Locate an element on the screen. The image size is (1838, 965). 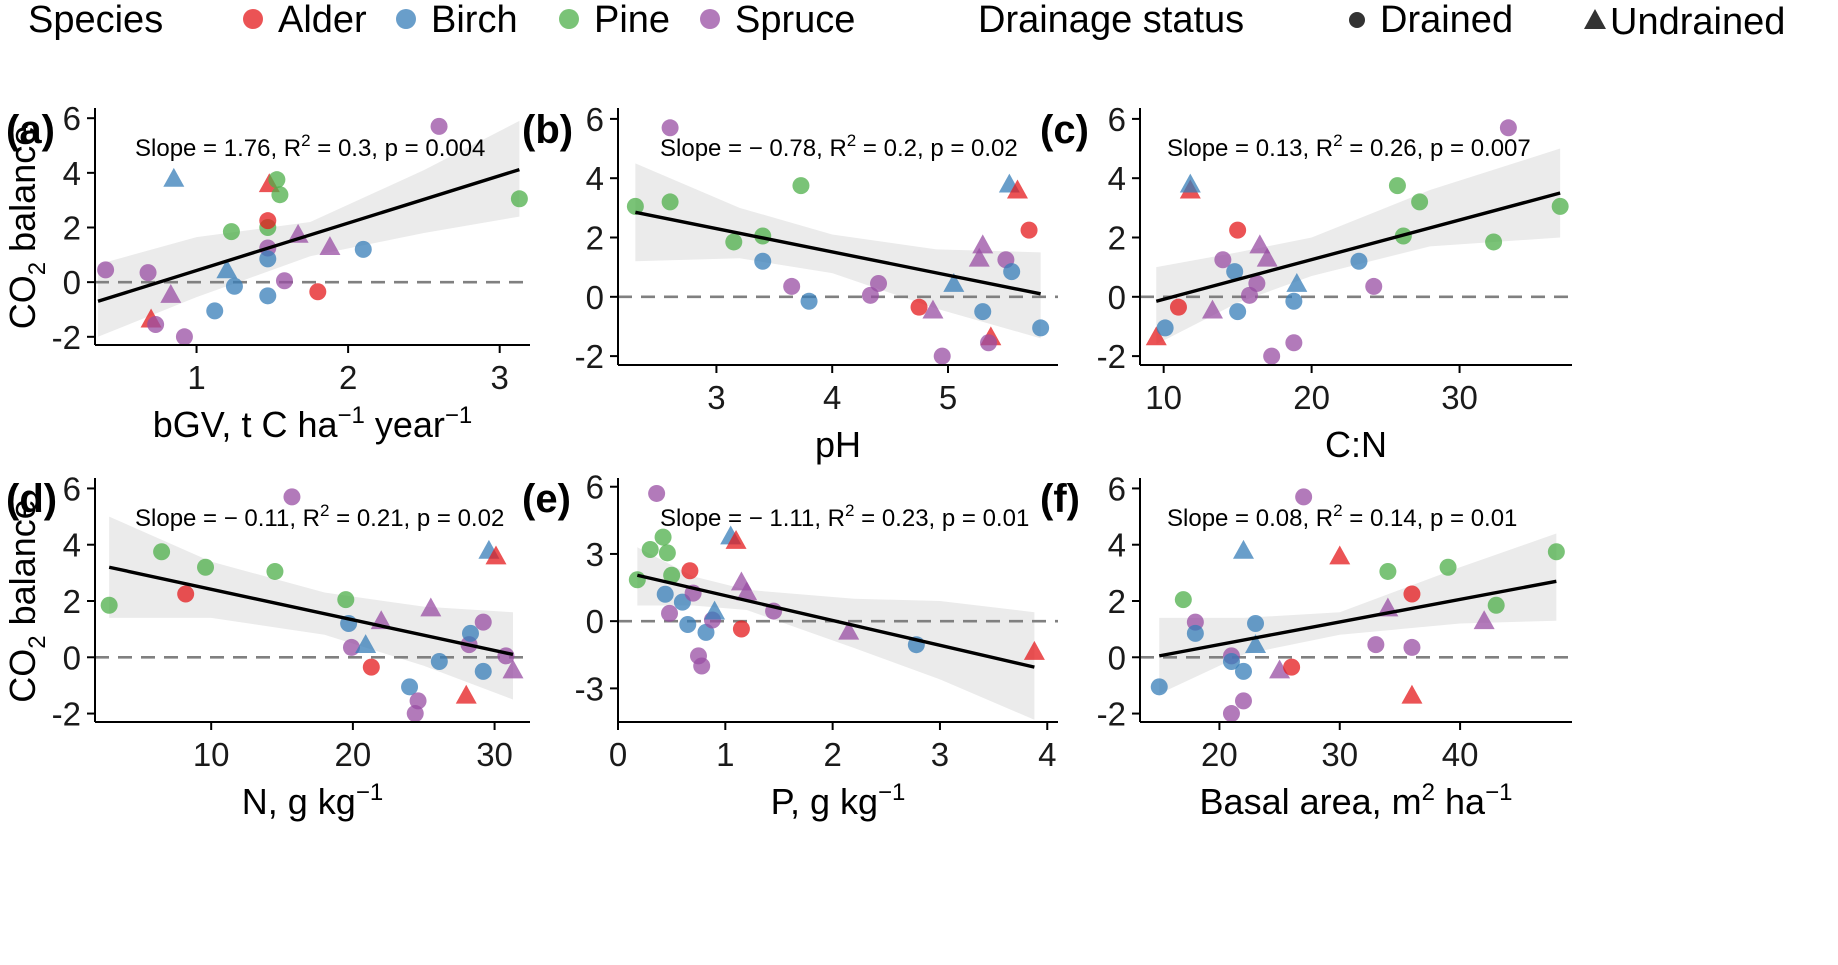
panel-tag: (a) is located at coordinates (30, 130).